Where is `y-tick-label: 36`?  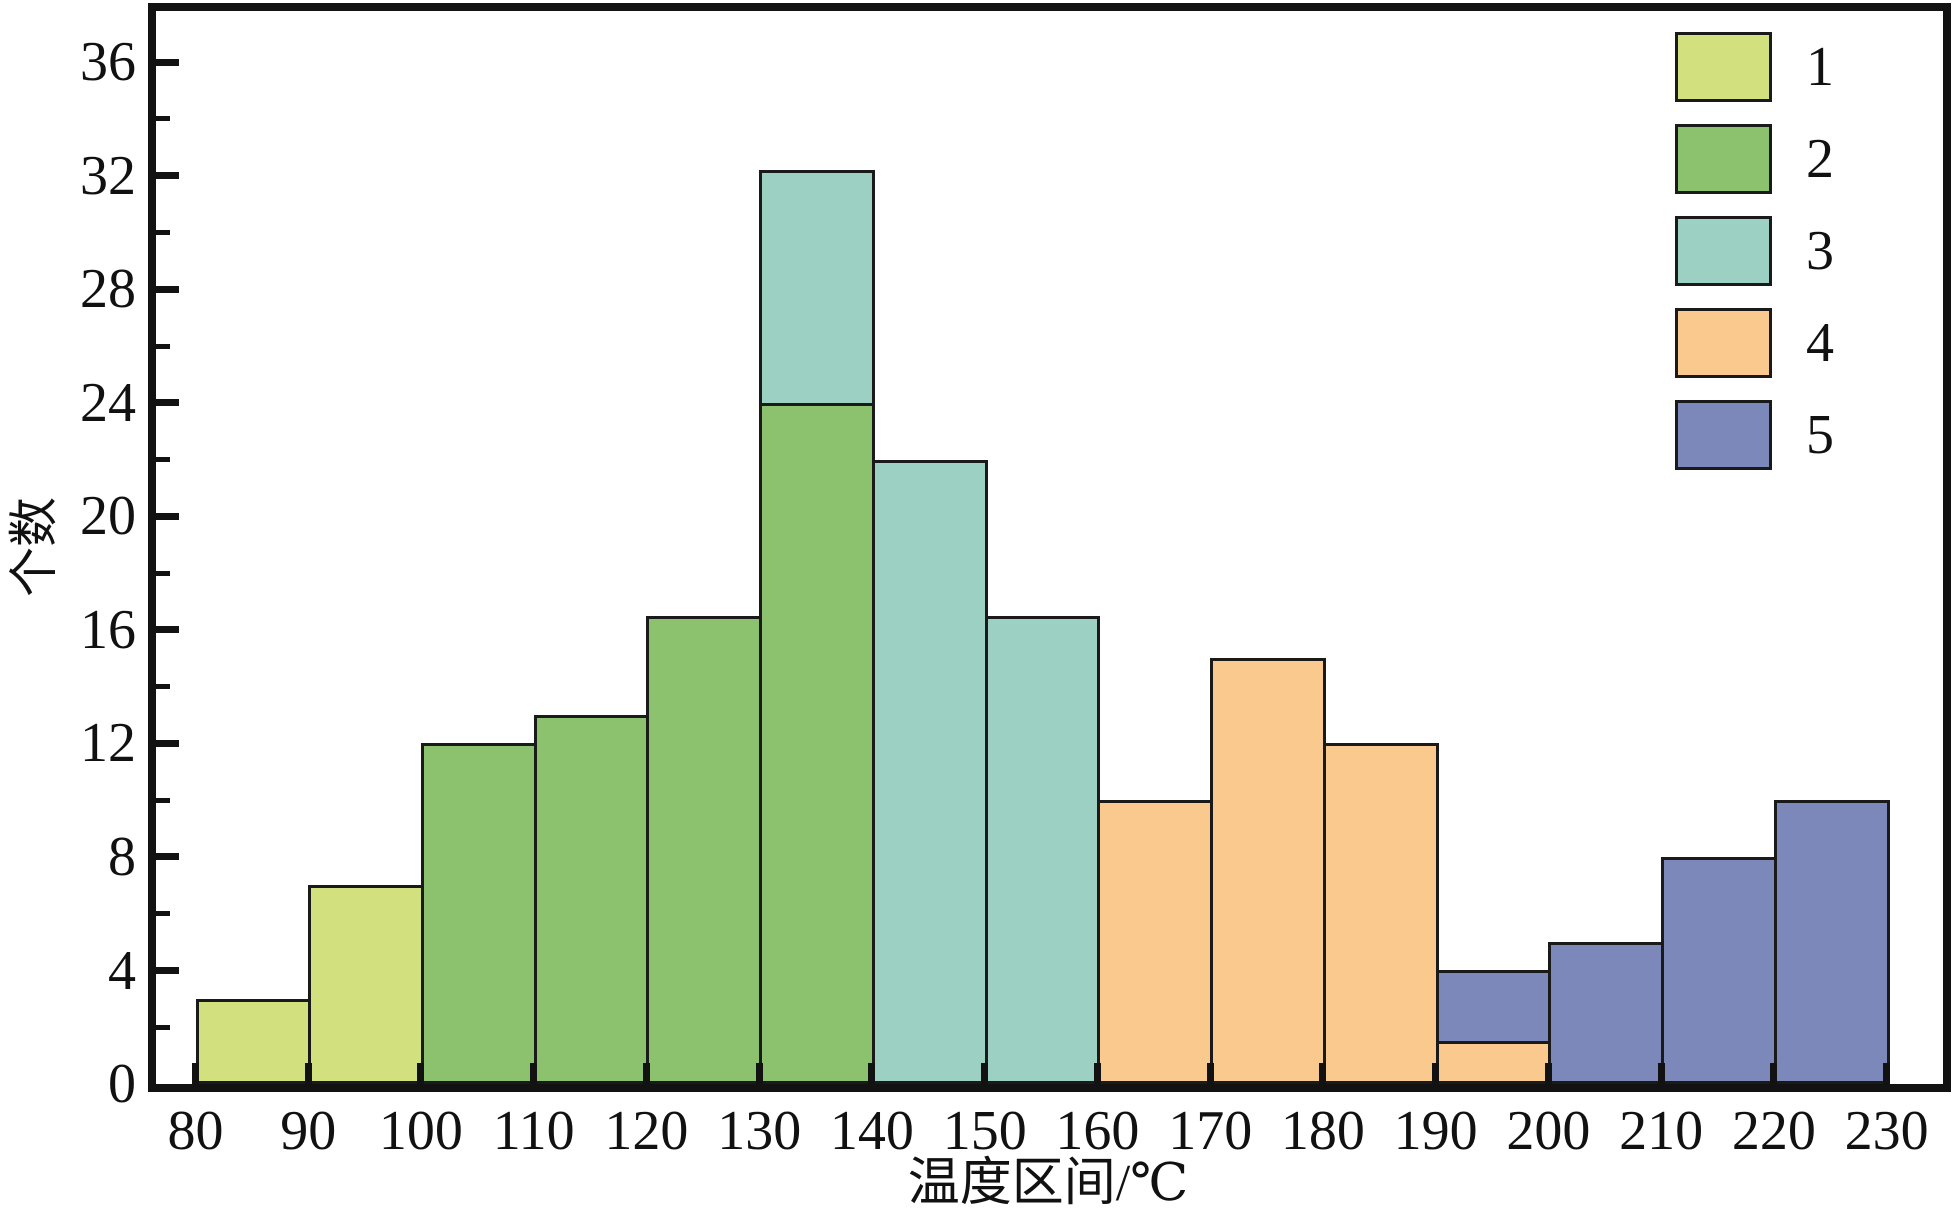 y-tick-label: 36 is located at coordinates (108, 62).